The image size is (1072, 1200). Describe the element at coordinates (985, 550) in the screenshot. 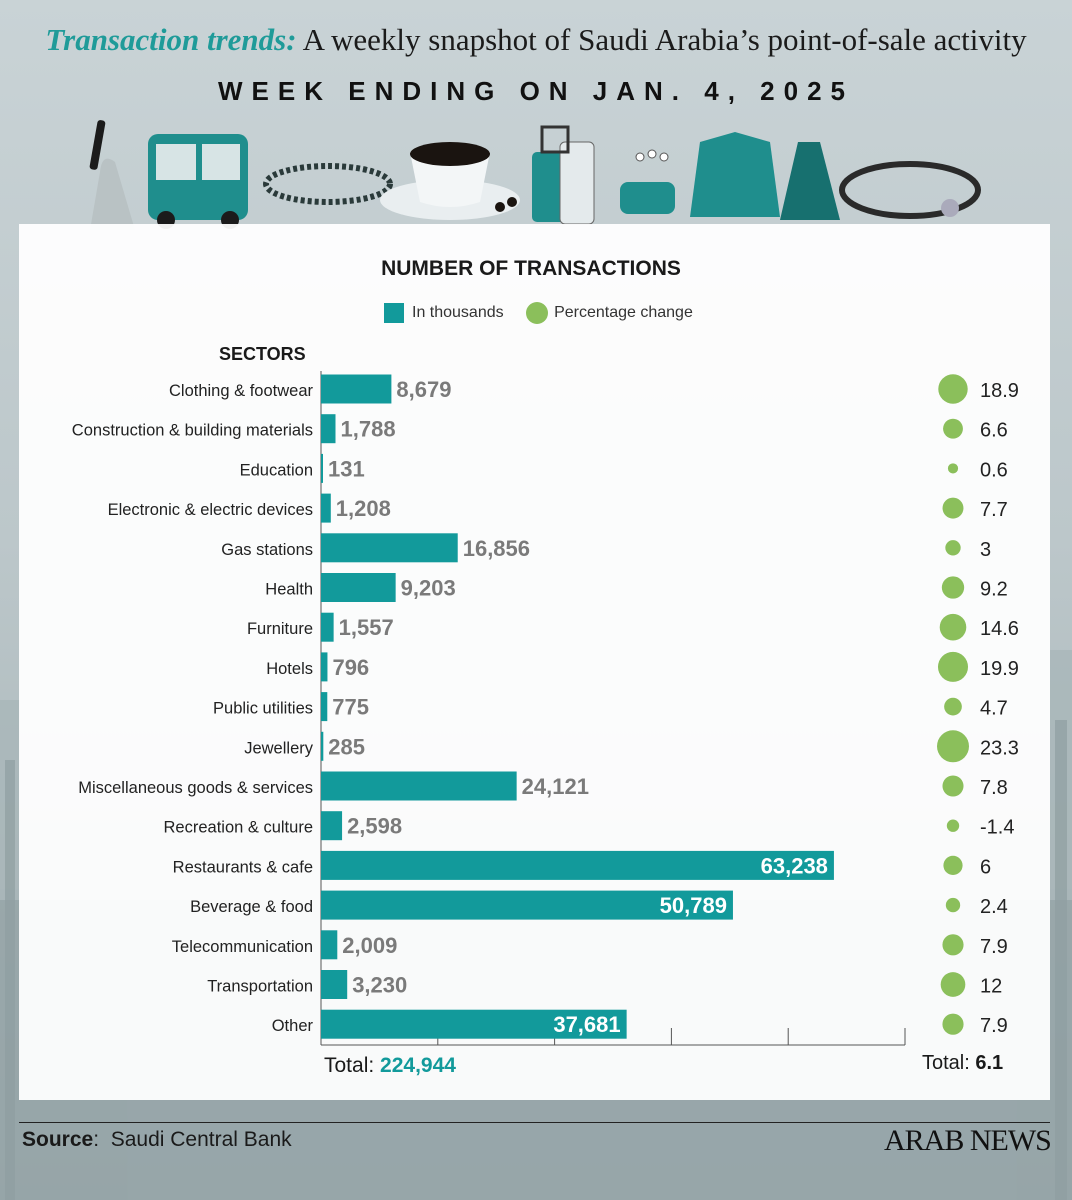

I see `pct-value-label: 3` at that location.